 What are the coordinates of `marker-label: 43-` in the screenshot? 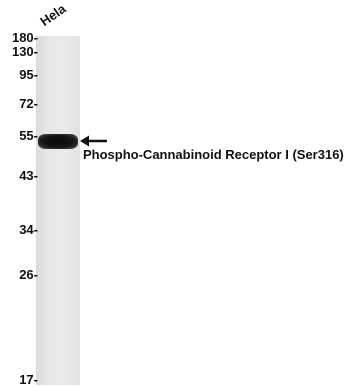 It's located at (28, 175).